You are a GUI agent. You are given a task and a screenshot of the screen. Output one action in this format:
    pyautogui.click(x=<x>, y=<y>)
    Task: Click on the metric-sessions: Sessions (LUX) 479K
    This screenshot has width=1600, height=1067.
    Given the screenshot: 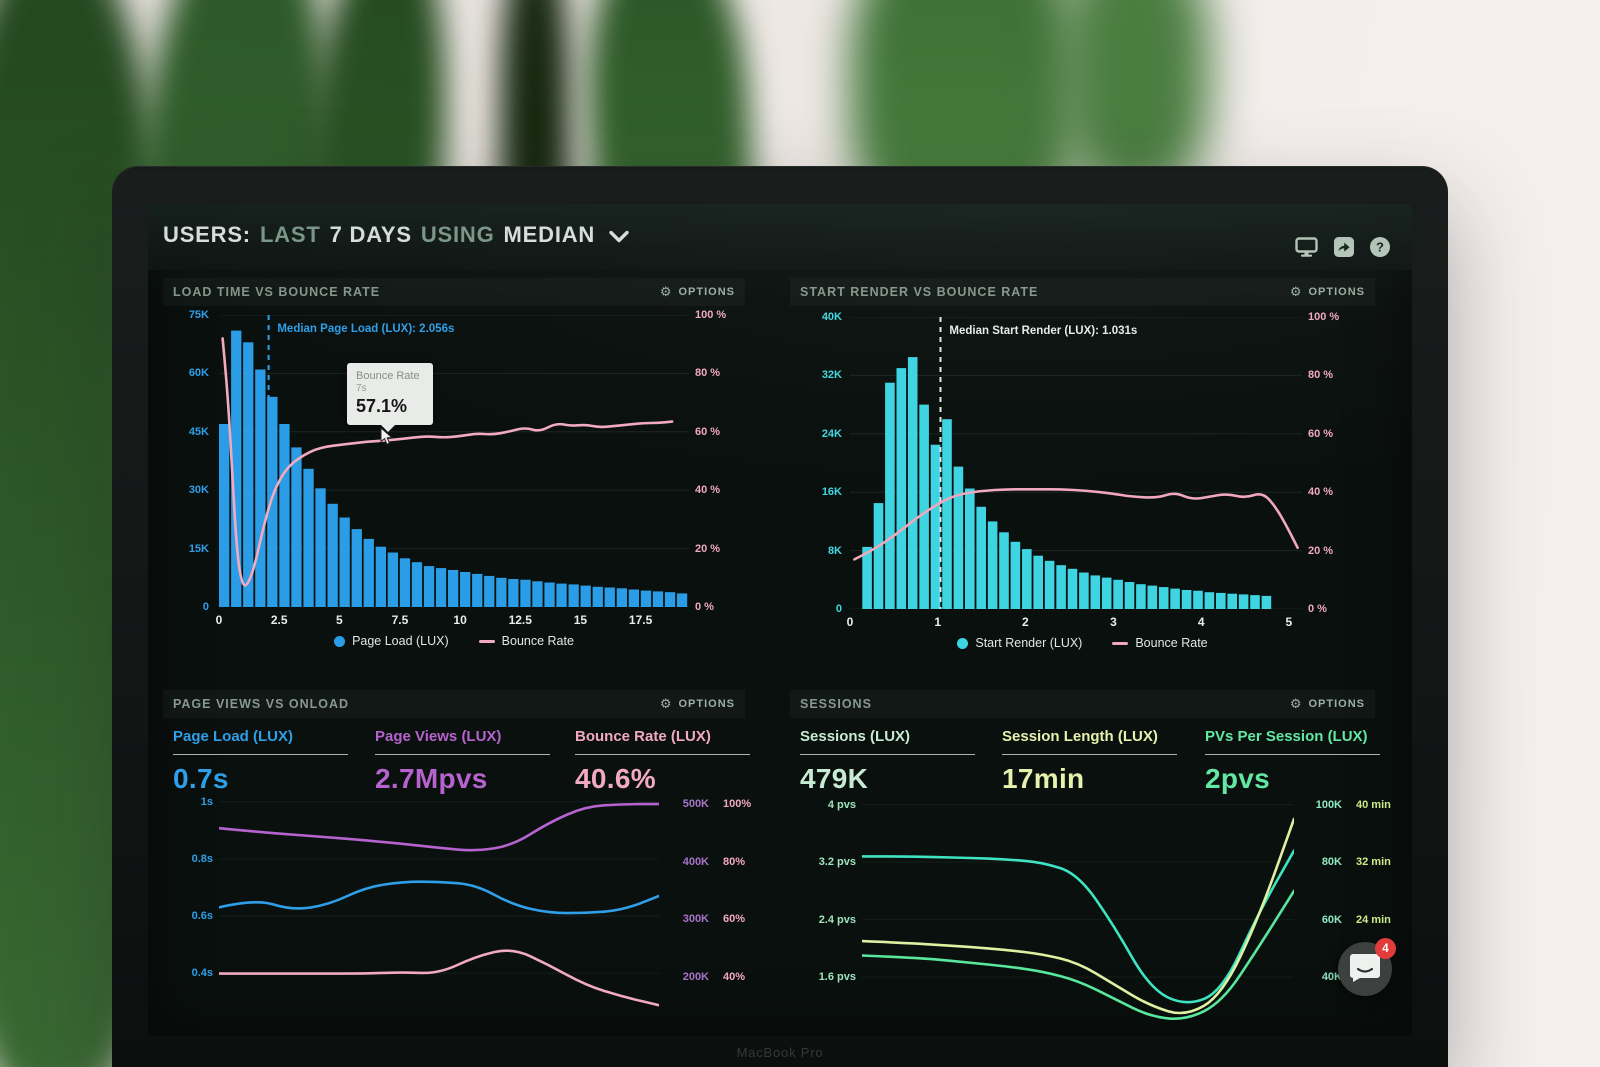 What is the action you would take?
    pyautogui.click(x=895, y=761)
    